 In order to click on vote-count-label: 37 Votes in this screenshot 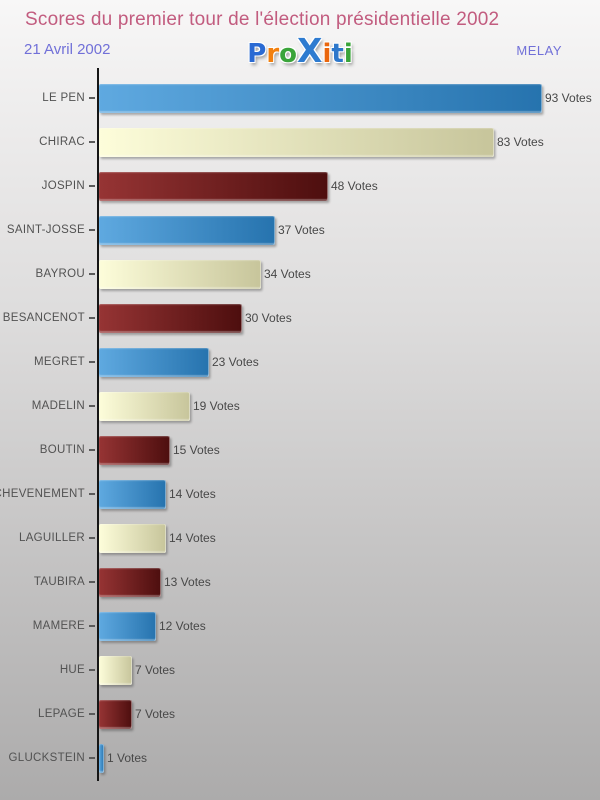, I will do `click(301, 230)`.